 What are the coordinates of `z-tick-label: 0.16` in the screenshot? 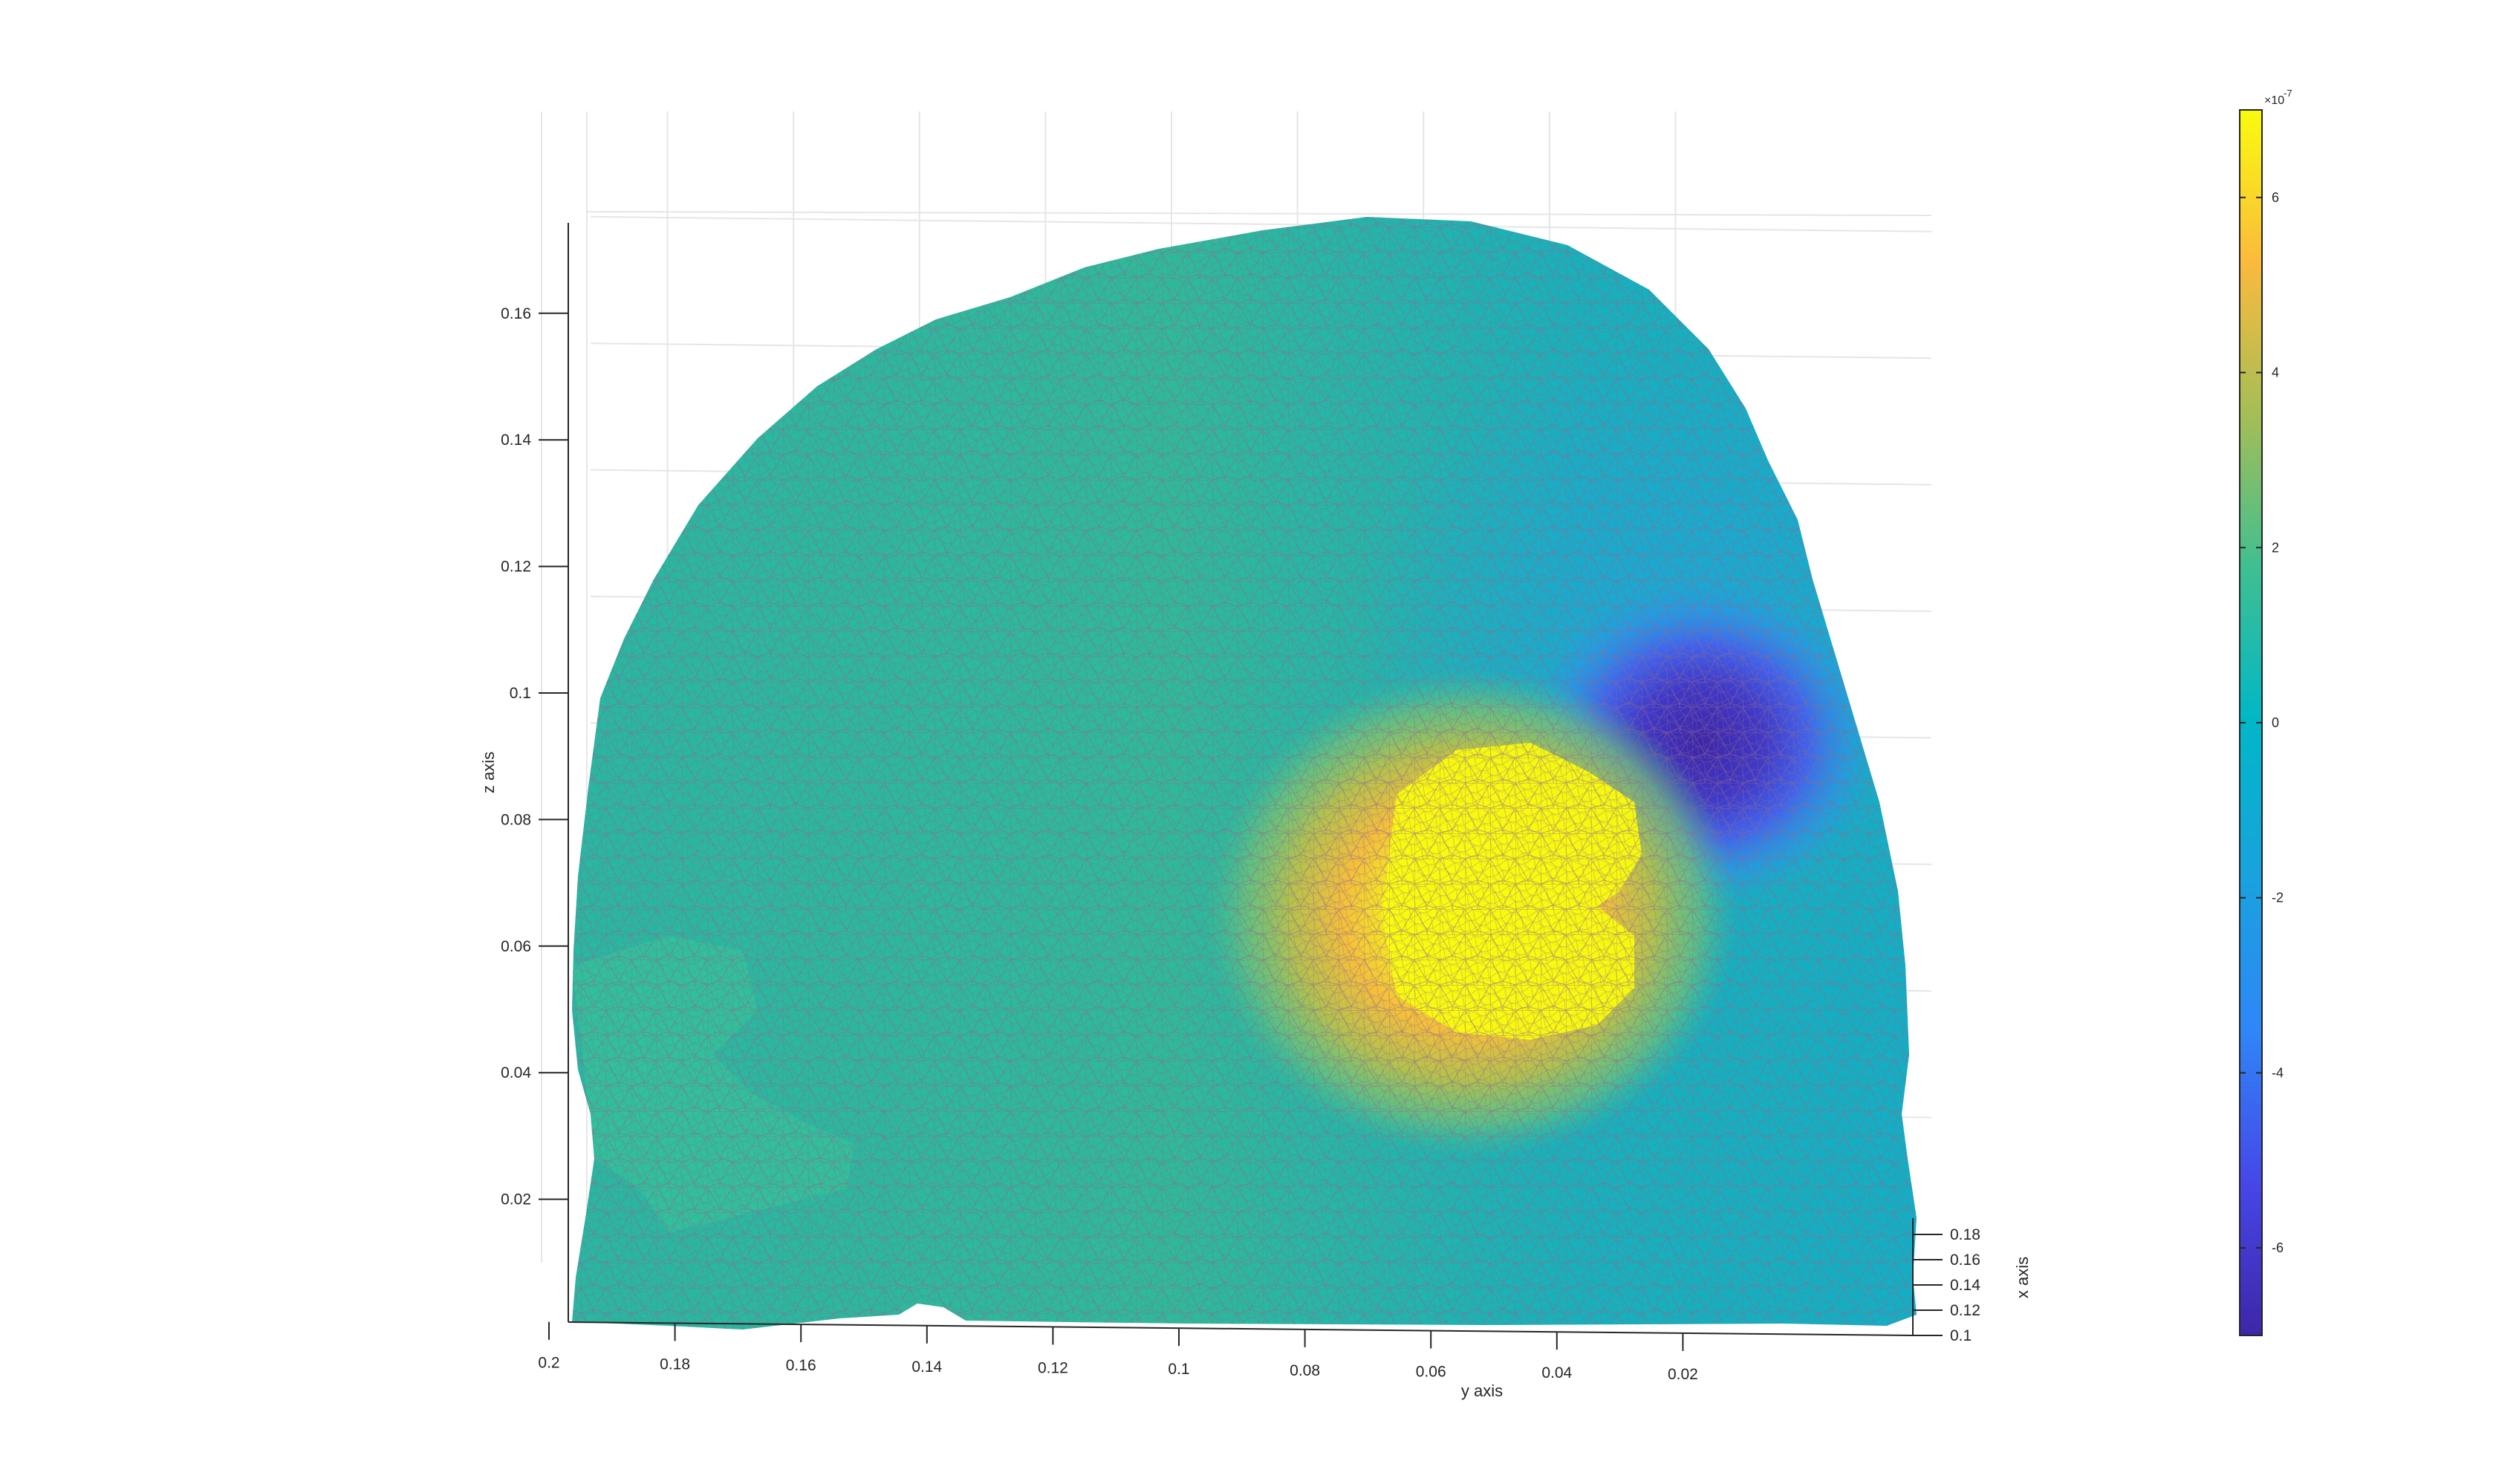 It's located at (516, 314).